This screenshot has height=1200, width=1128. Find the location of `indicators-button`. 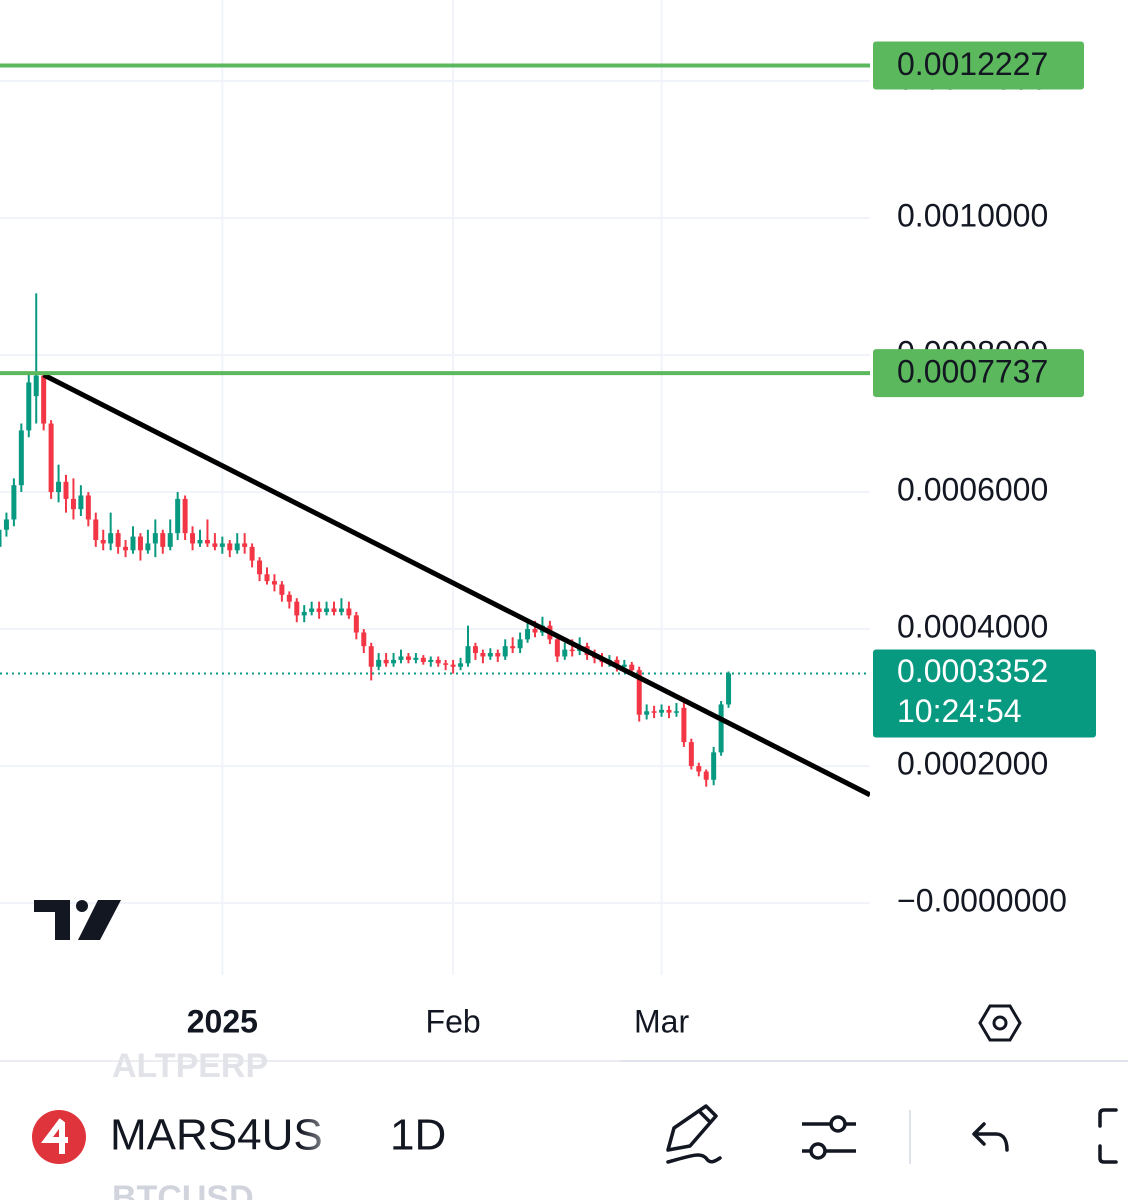

indicators-button is located at coordinates (829, 1137).